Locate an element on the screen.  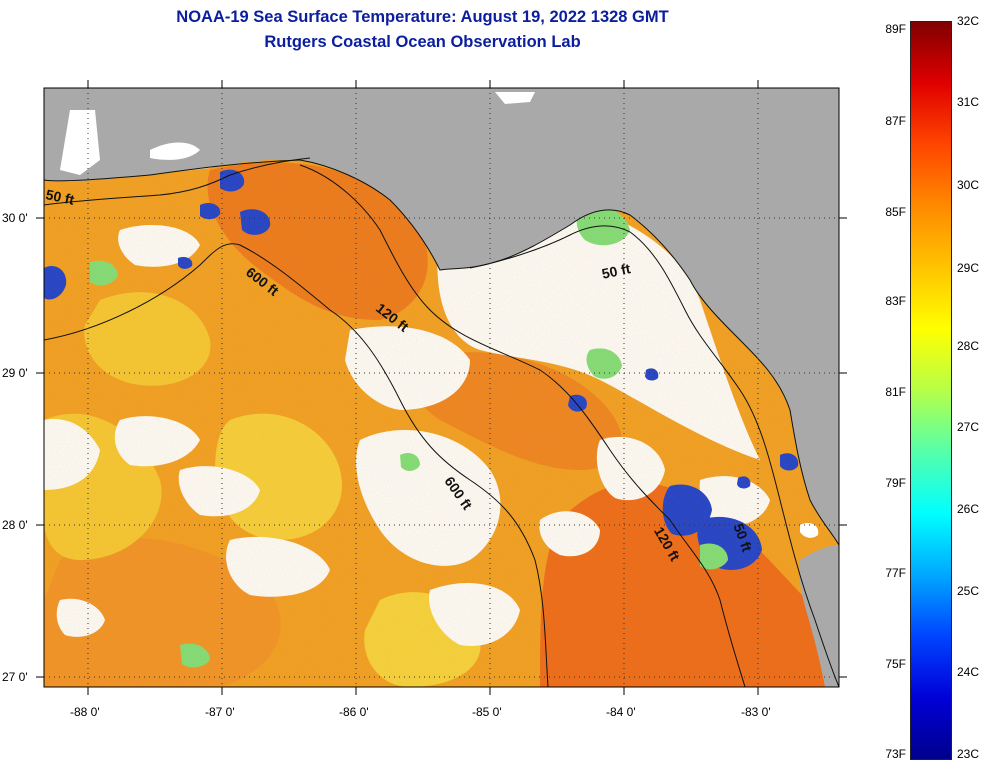
map-subtitle: Rutgers Coastal Ocean Observation Lab is located at coordinates (422, 42).